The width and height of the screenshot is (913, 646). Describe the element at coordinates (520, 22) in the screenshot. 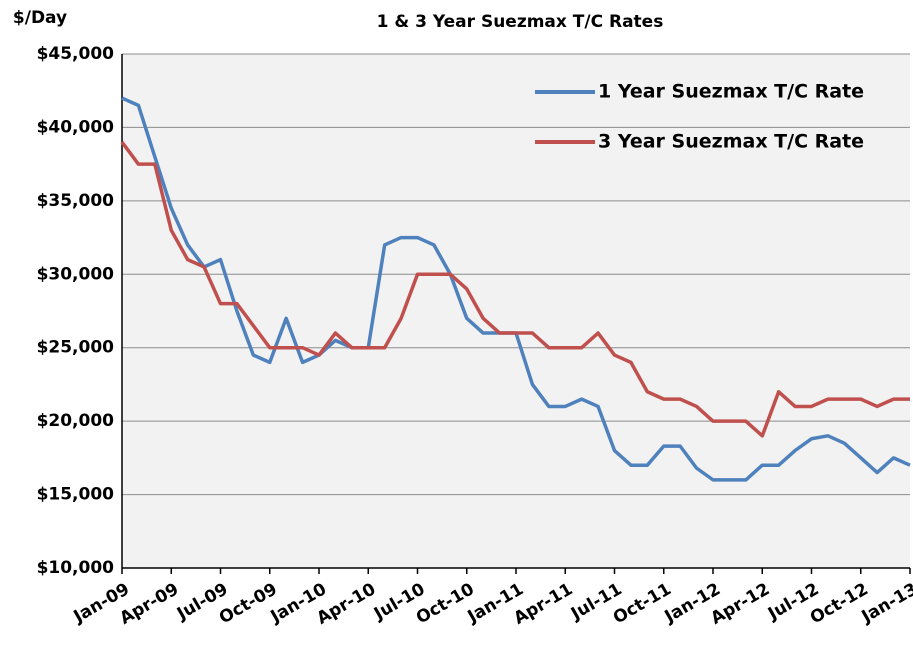

I see `chart-title: 1 & 3 Year Suezmax T/C Rates` at that location.